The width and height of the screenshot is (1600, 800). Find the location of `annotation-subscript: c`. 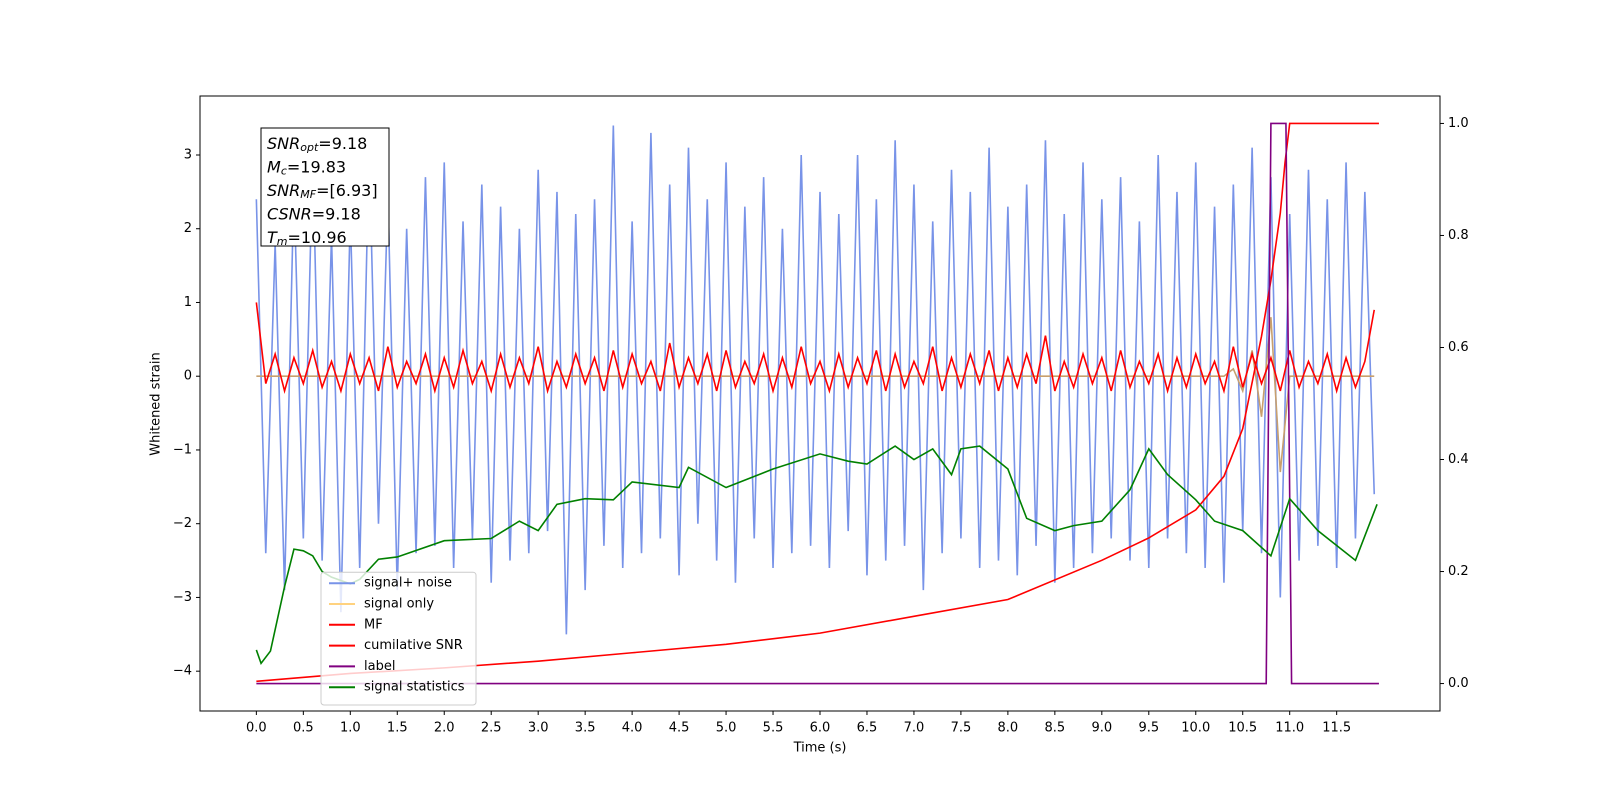

annotation-subscript: c is located at coordinates (284, 171).